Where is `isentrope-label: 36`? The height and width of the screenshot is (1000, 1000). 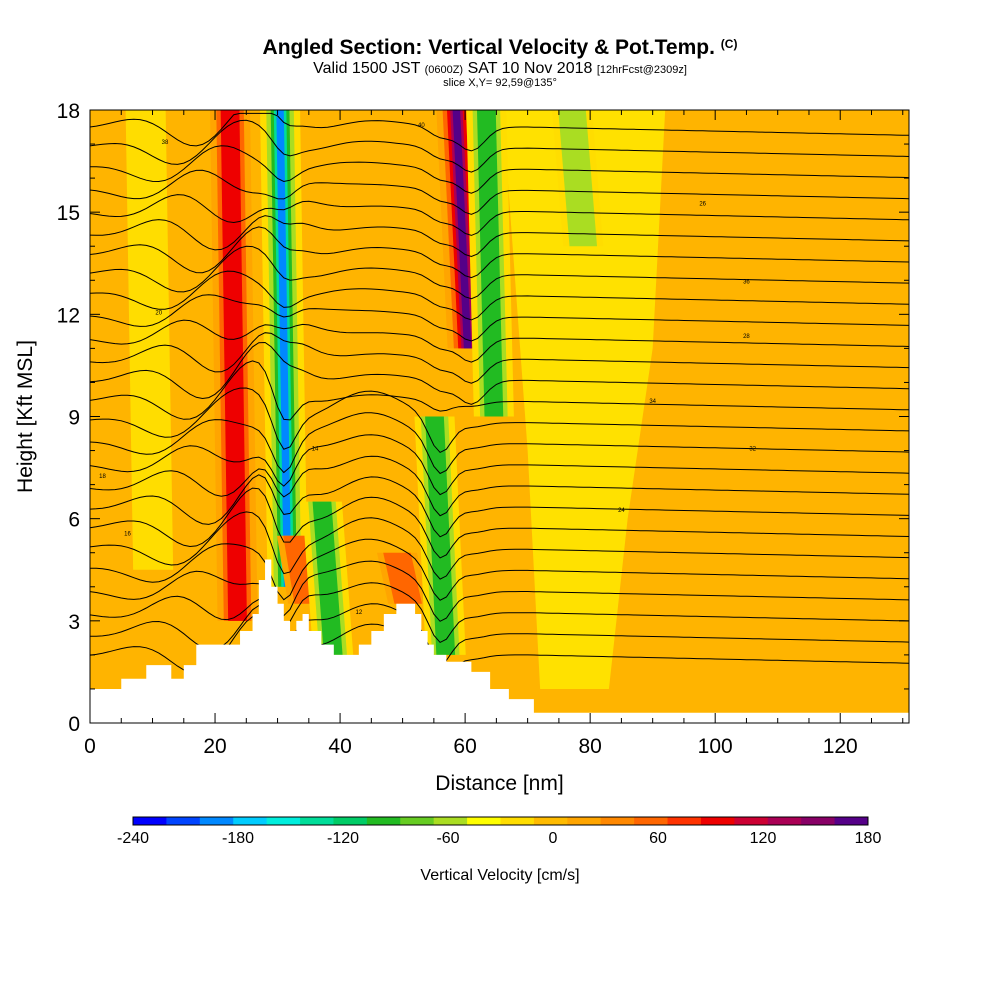 isentrope-label: 36 is located at coordinates (746, 283).